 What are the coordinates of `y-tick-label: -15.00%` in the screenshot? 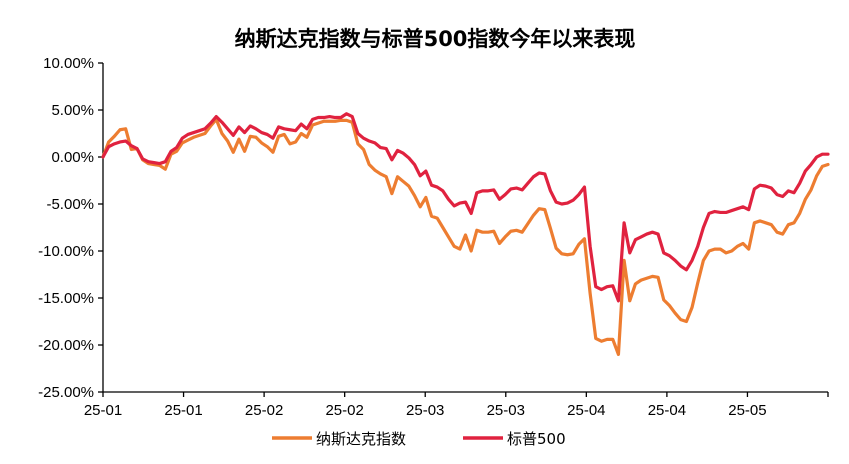 It's located at (66, 298).